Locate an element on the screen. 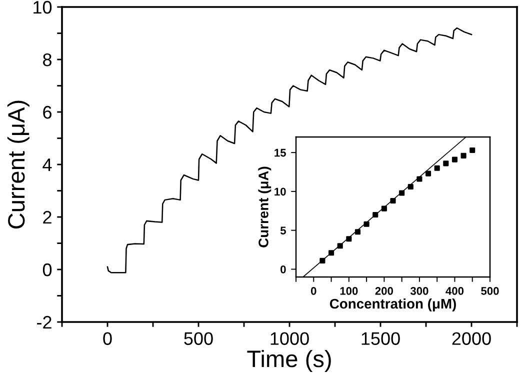 The height and width of the screenshot is (386, 529). x-axis-title: Concentration (μM) is located at coordinates (393, 305).